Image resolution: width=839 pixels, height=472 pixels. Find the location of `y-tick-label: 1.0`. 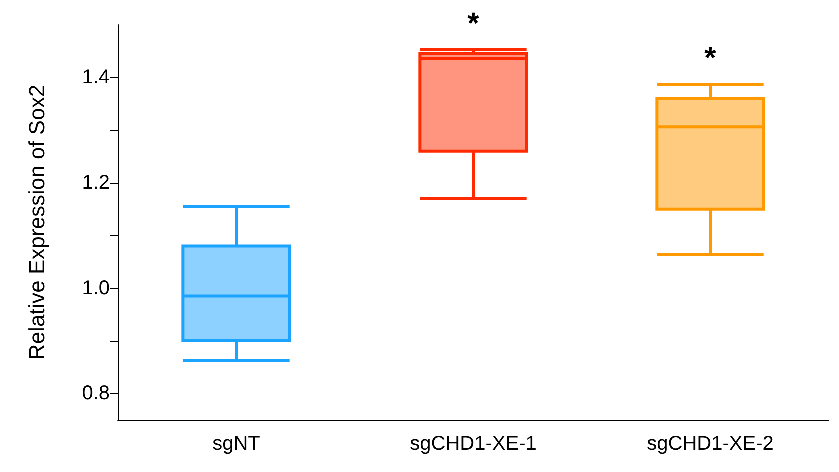

y-tick-label: 1.0 is located at coordinates (96, 288).